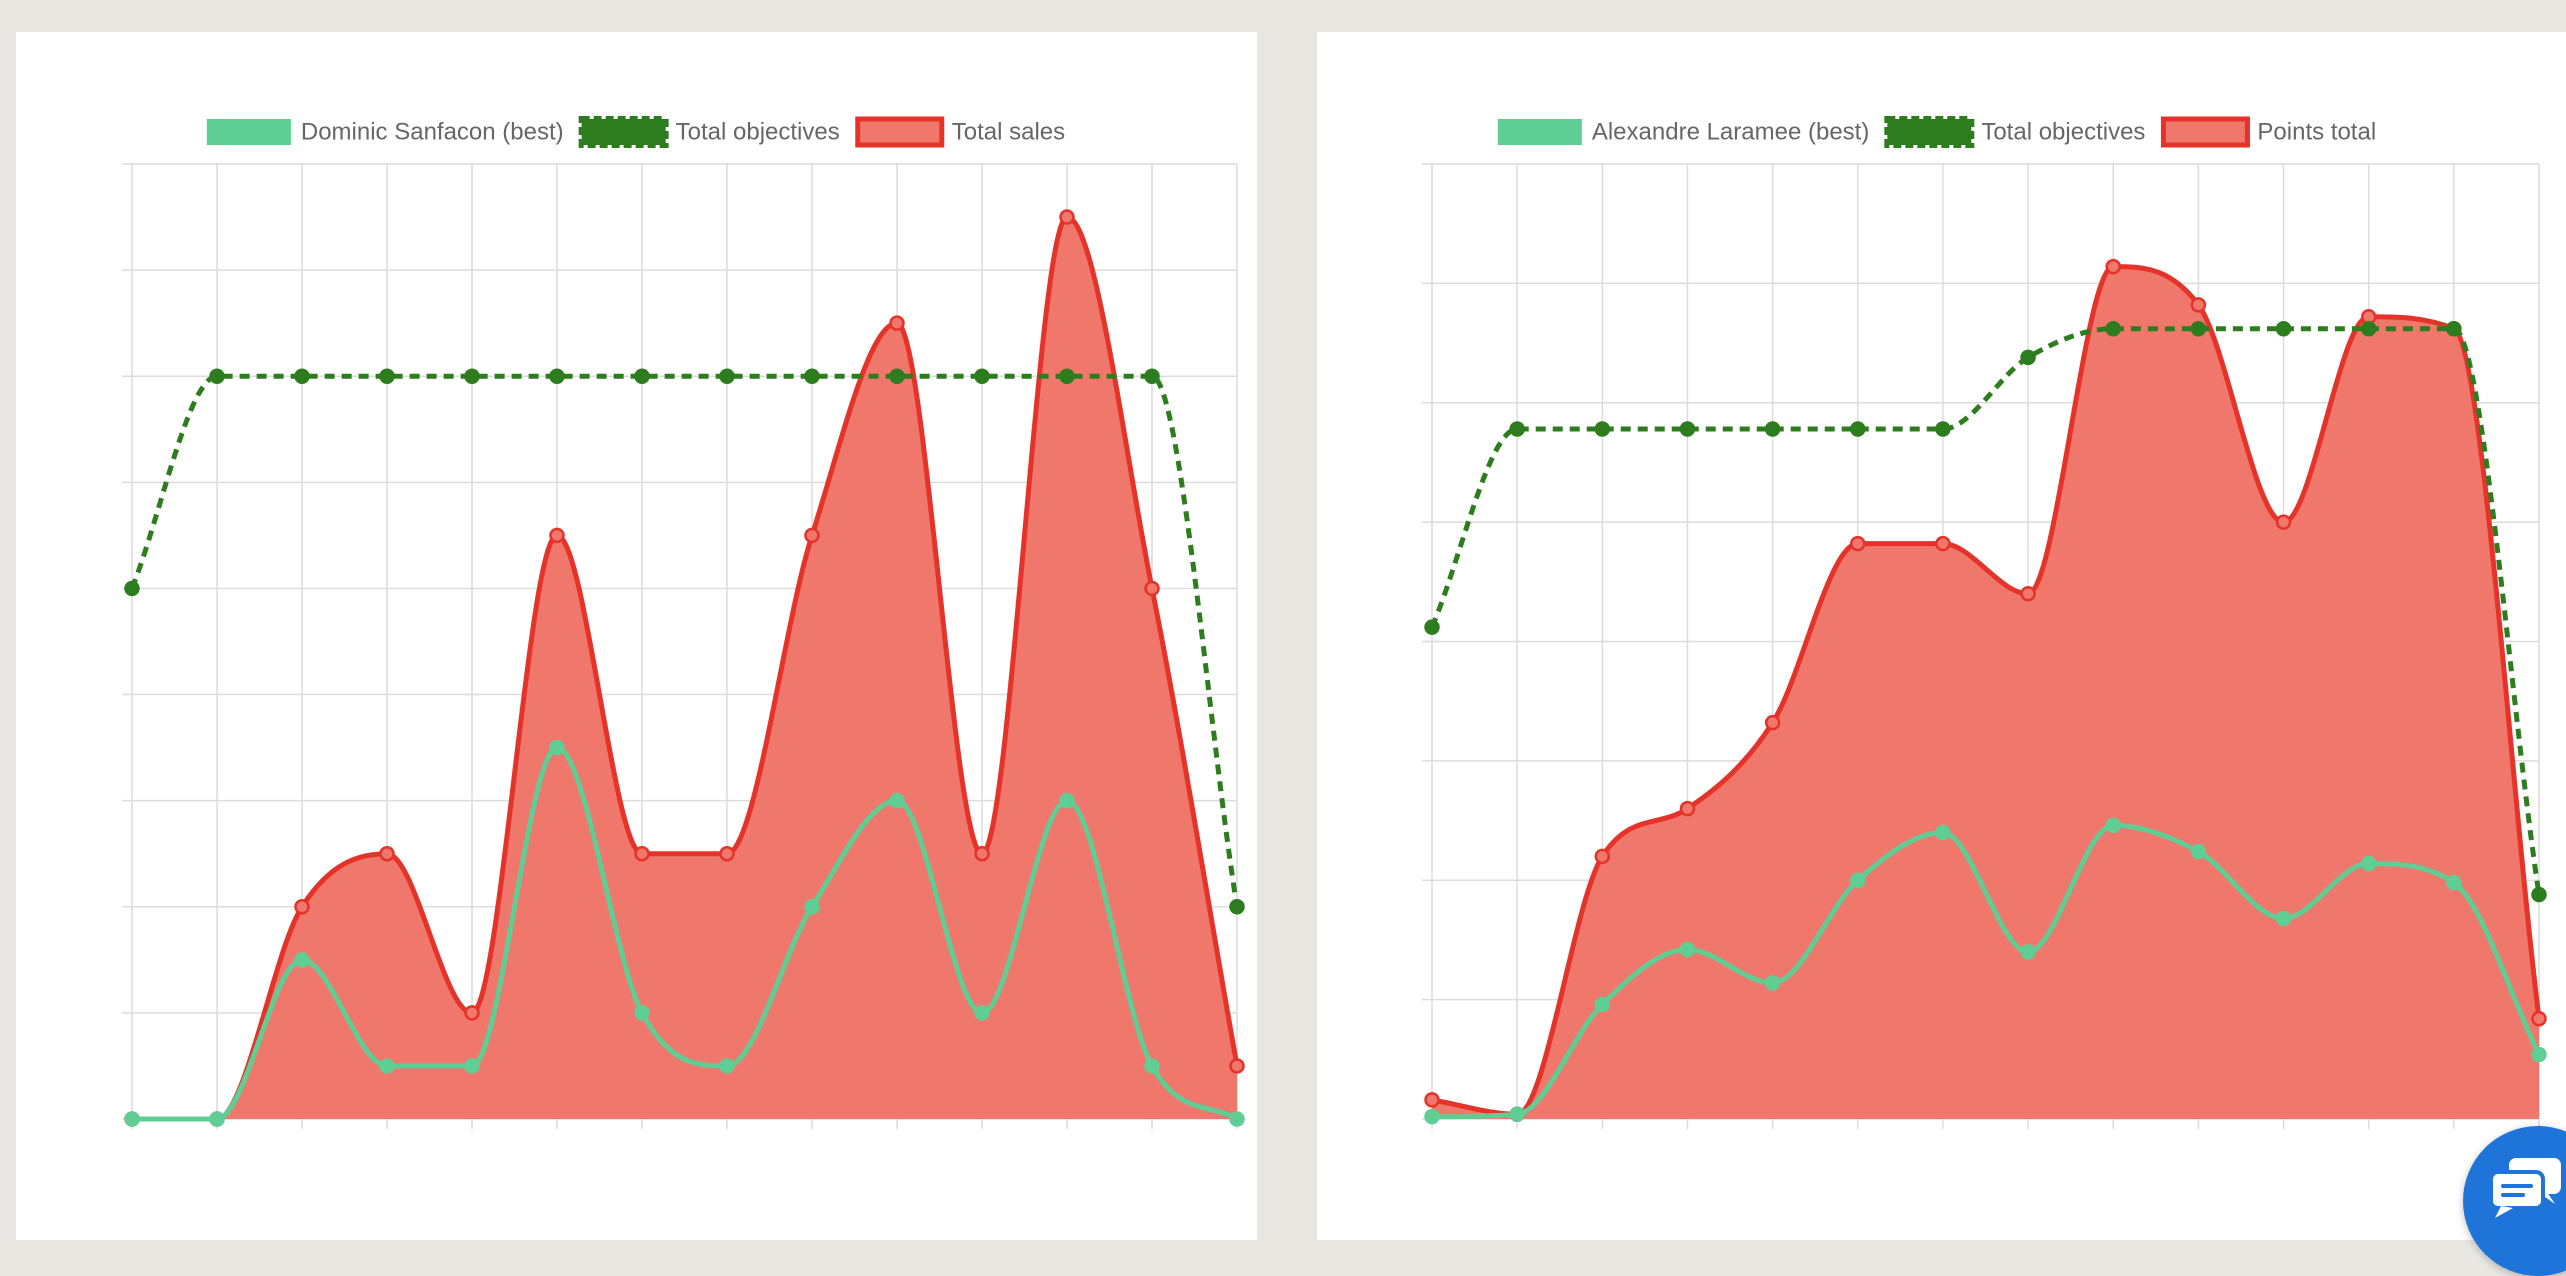  Describe the element at coordinates (2316, 131) in the screenshot. I see `legend-label: Points total` at that location.